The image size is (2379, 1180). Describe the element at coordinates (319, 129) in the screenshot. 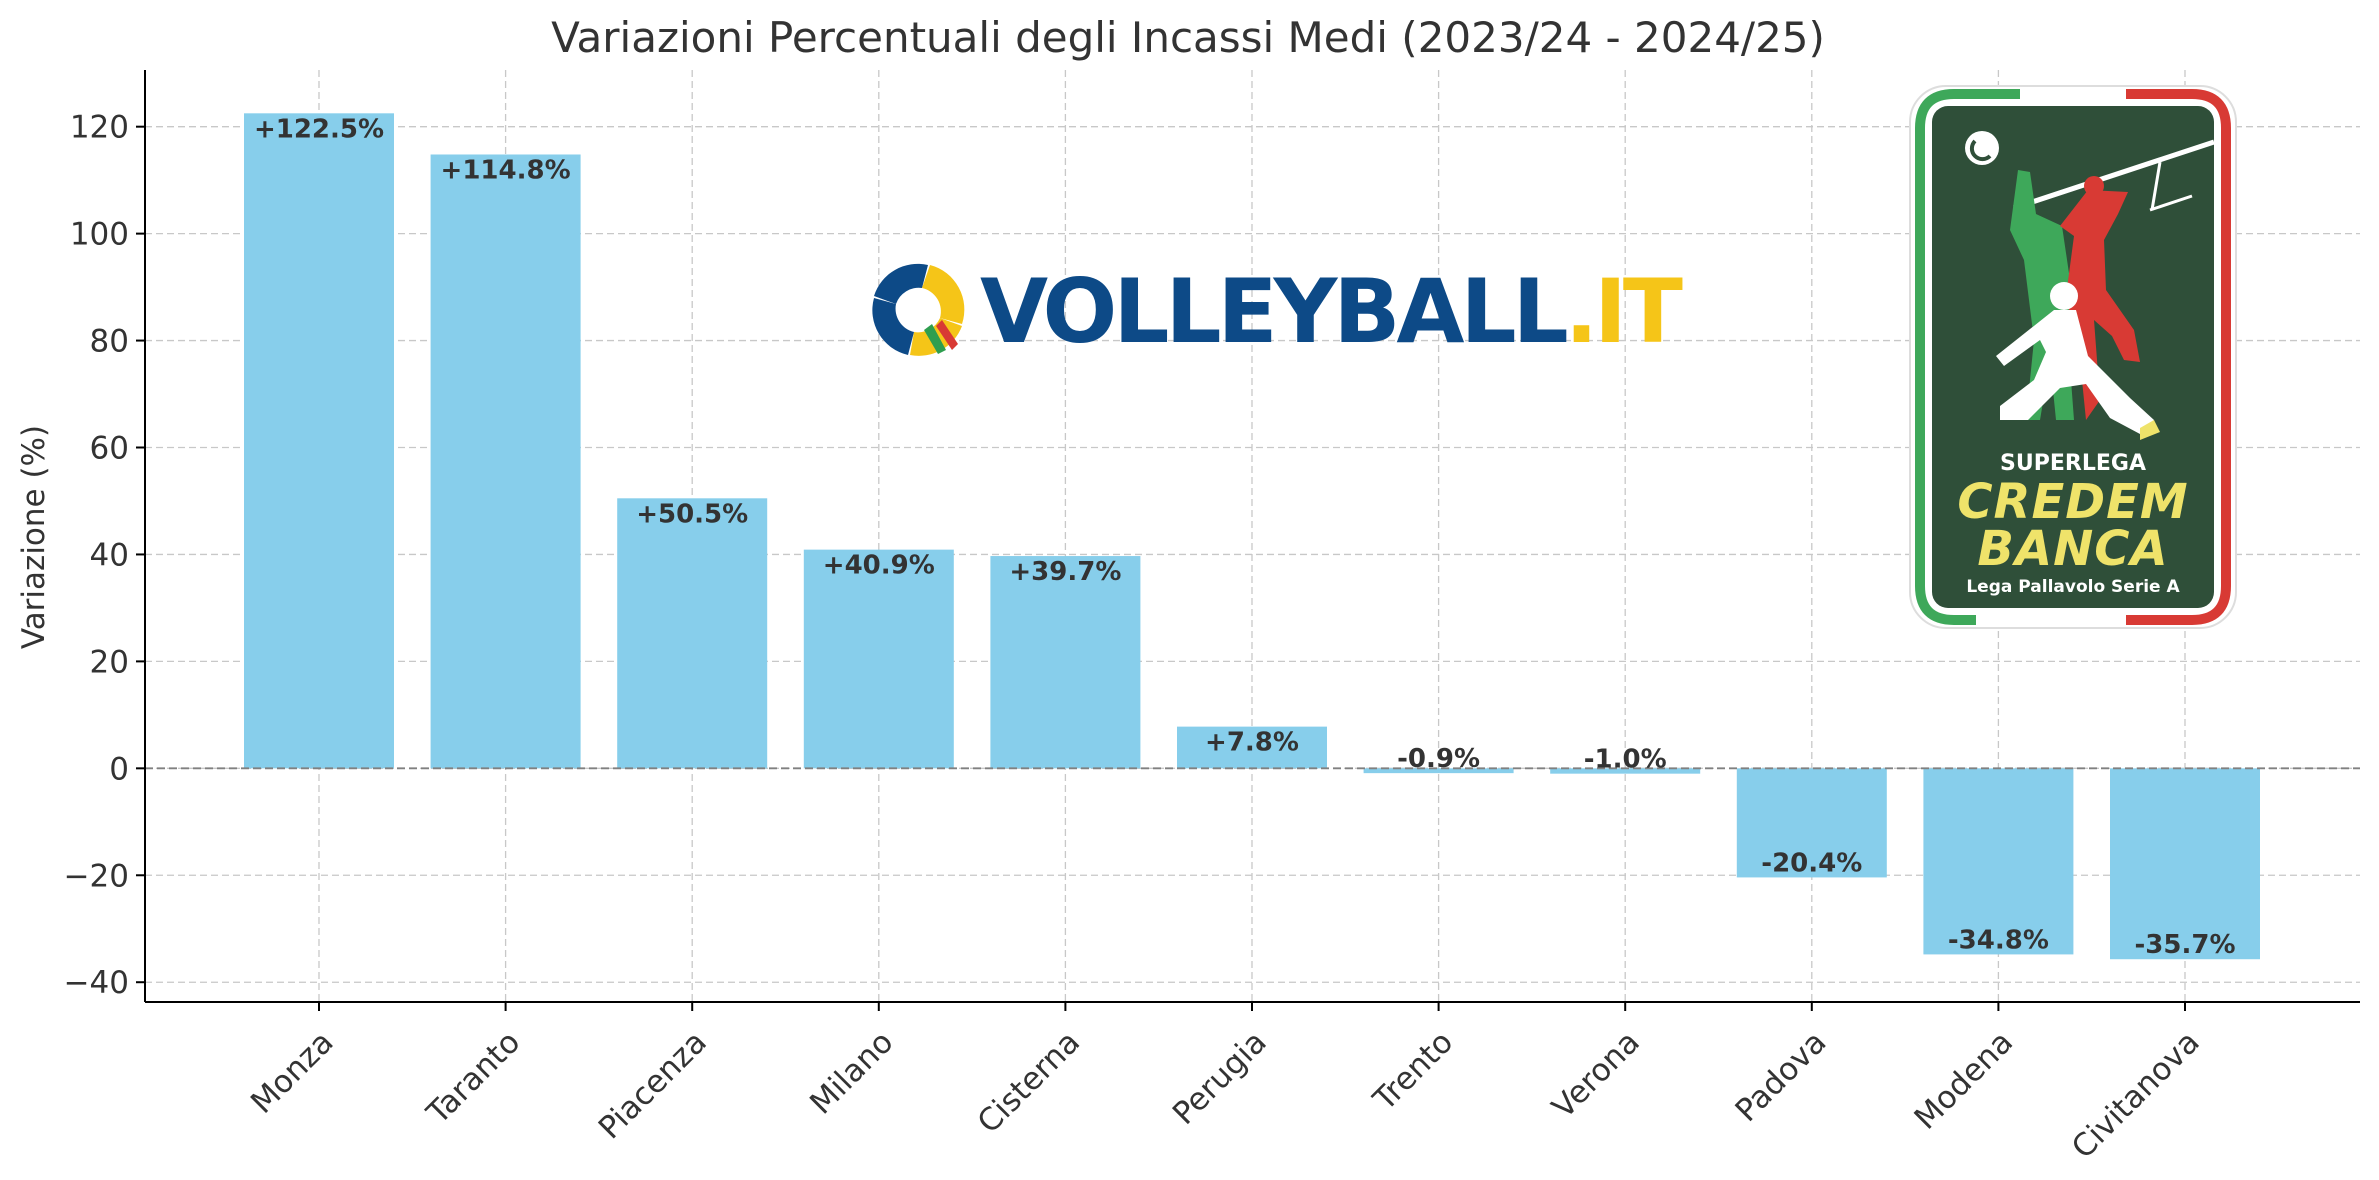

I see `data-label: +122.5%` at that location.